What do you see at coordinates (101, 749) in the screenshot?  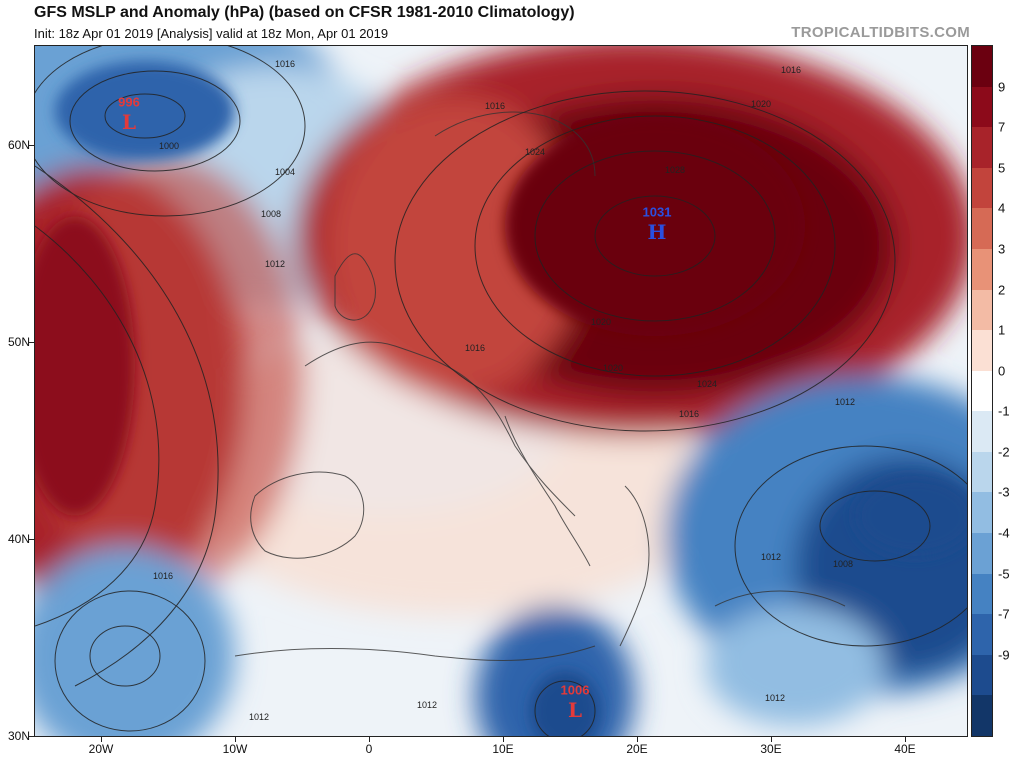 I see `lon-label: 20W` at bounding box center [101, 749].